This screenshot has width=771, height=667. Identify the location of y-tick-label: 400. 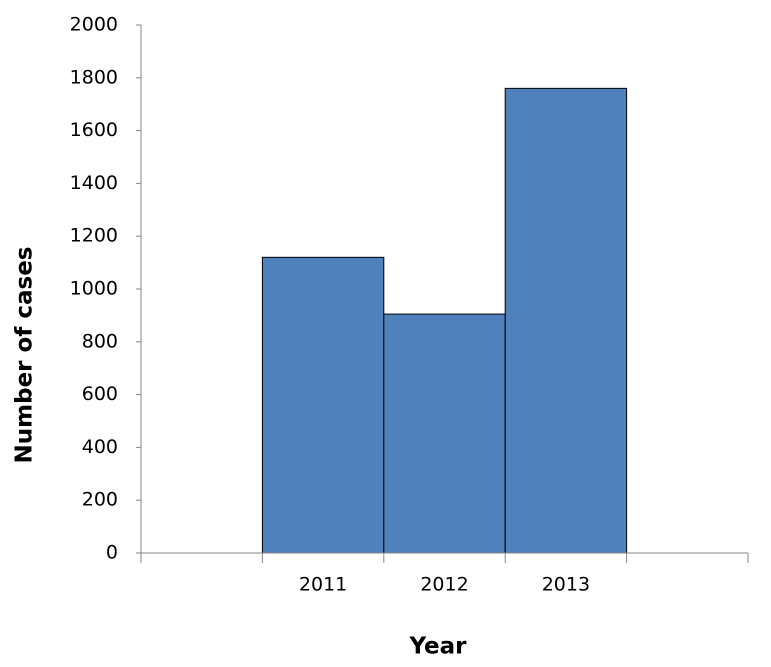
(100, 447).